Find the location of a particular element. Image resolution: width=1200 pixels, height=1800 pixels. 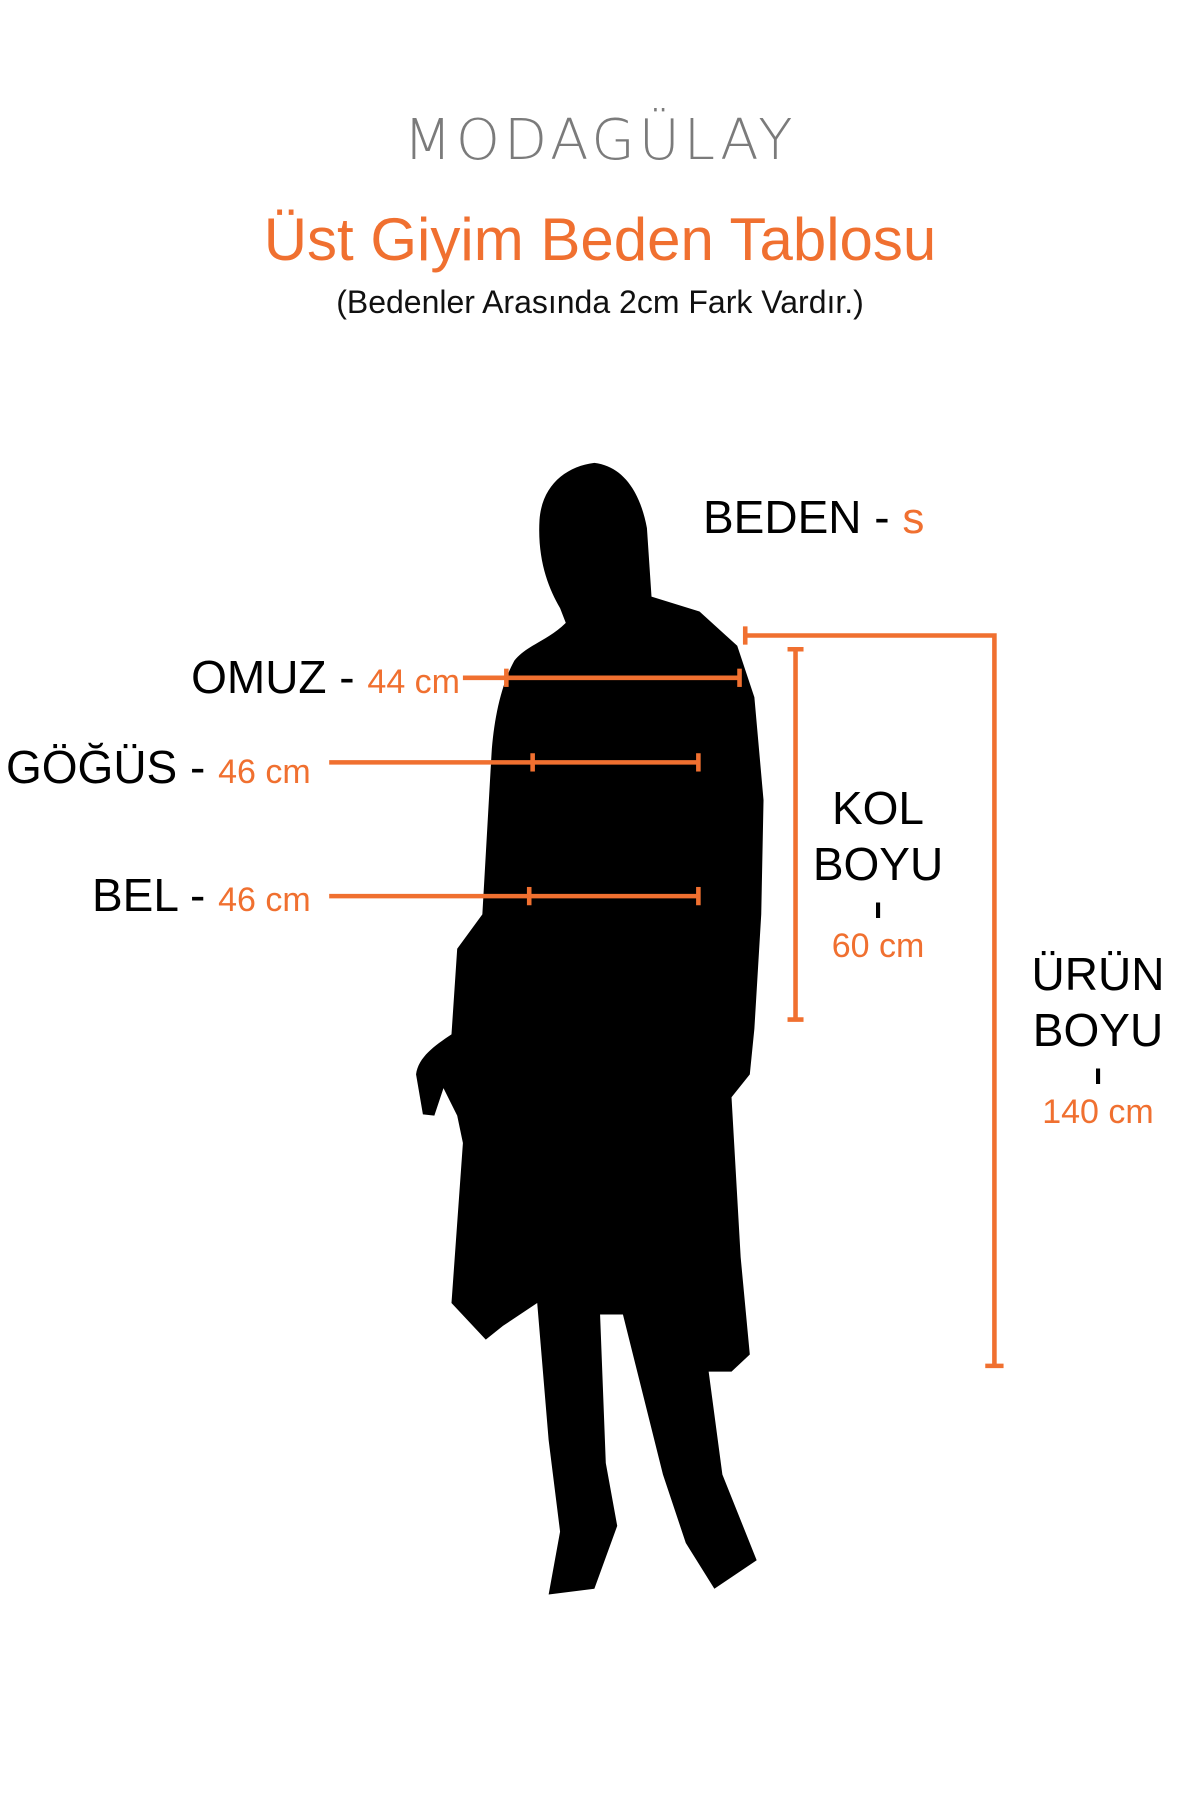

length-value: 140 cm is located at coordinates (1098, 1112).